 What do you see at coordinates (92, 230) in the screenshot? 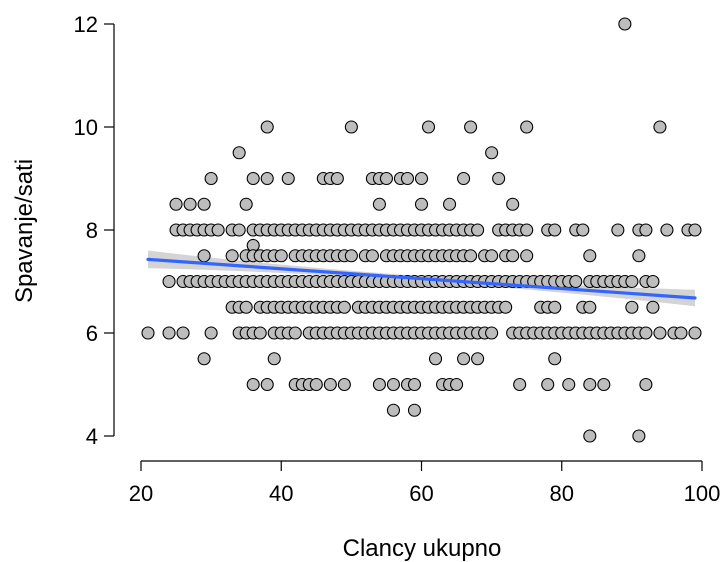
I see `y-tick-label: 8` at bounding box center [92, 230].